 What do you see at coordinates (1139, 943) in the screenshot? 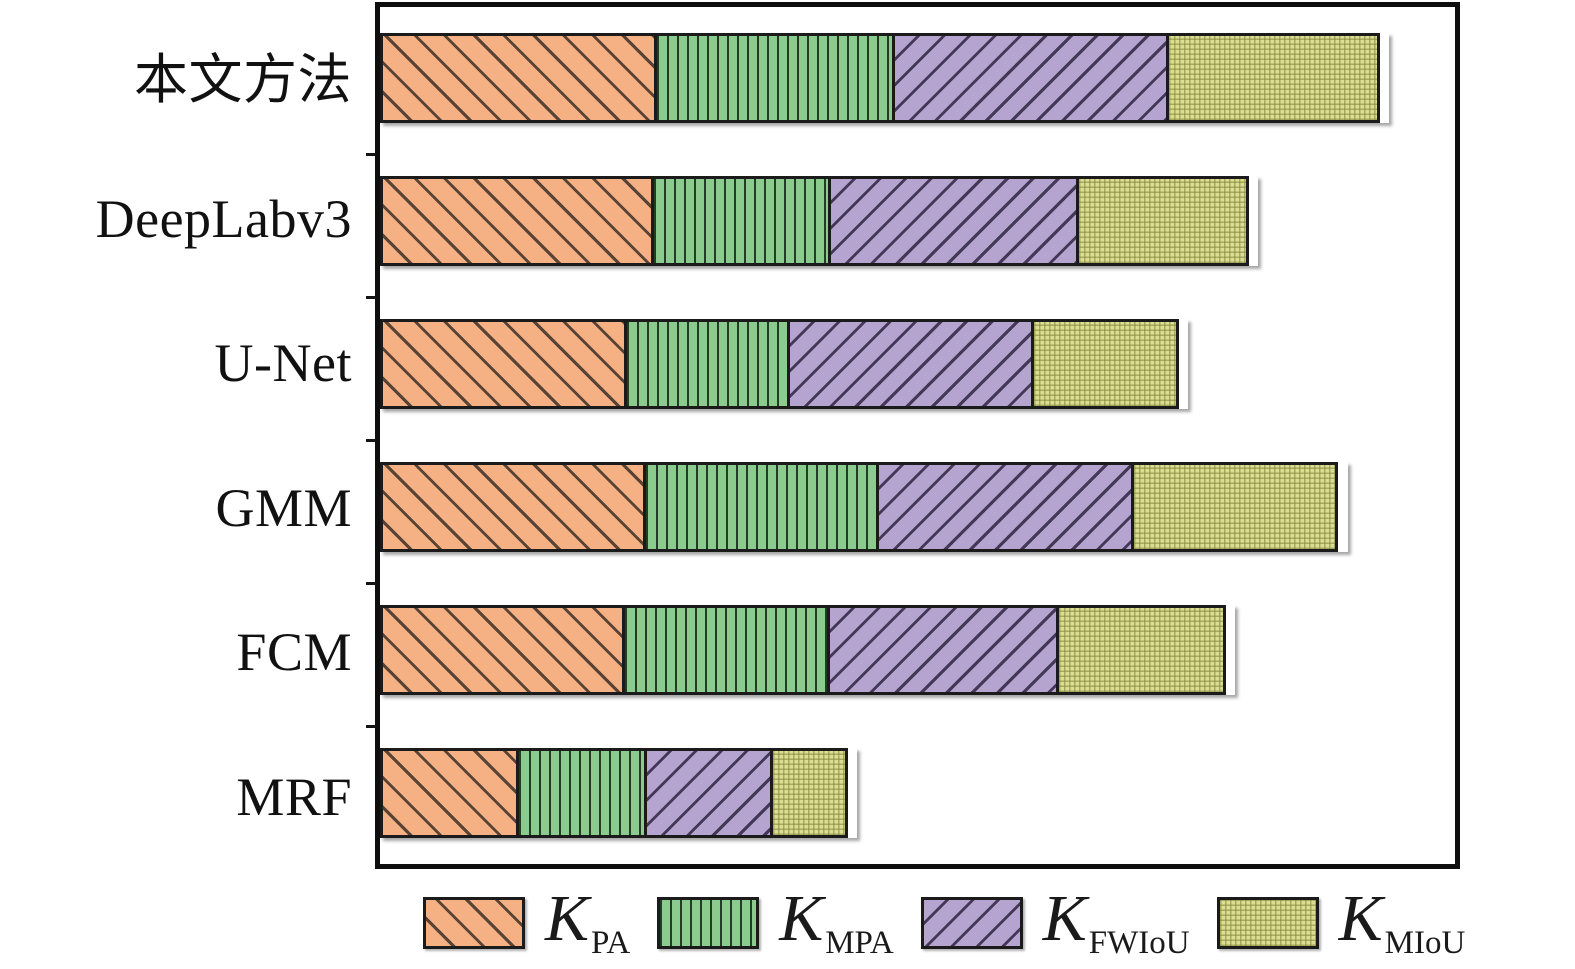
I see `legend-subscript-kfwiou: FWIoU` at bounding box center [1139, 943].